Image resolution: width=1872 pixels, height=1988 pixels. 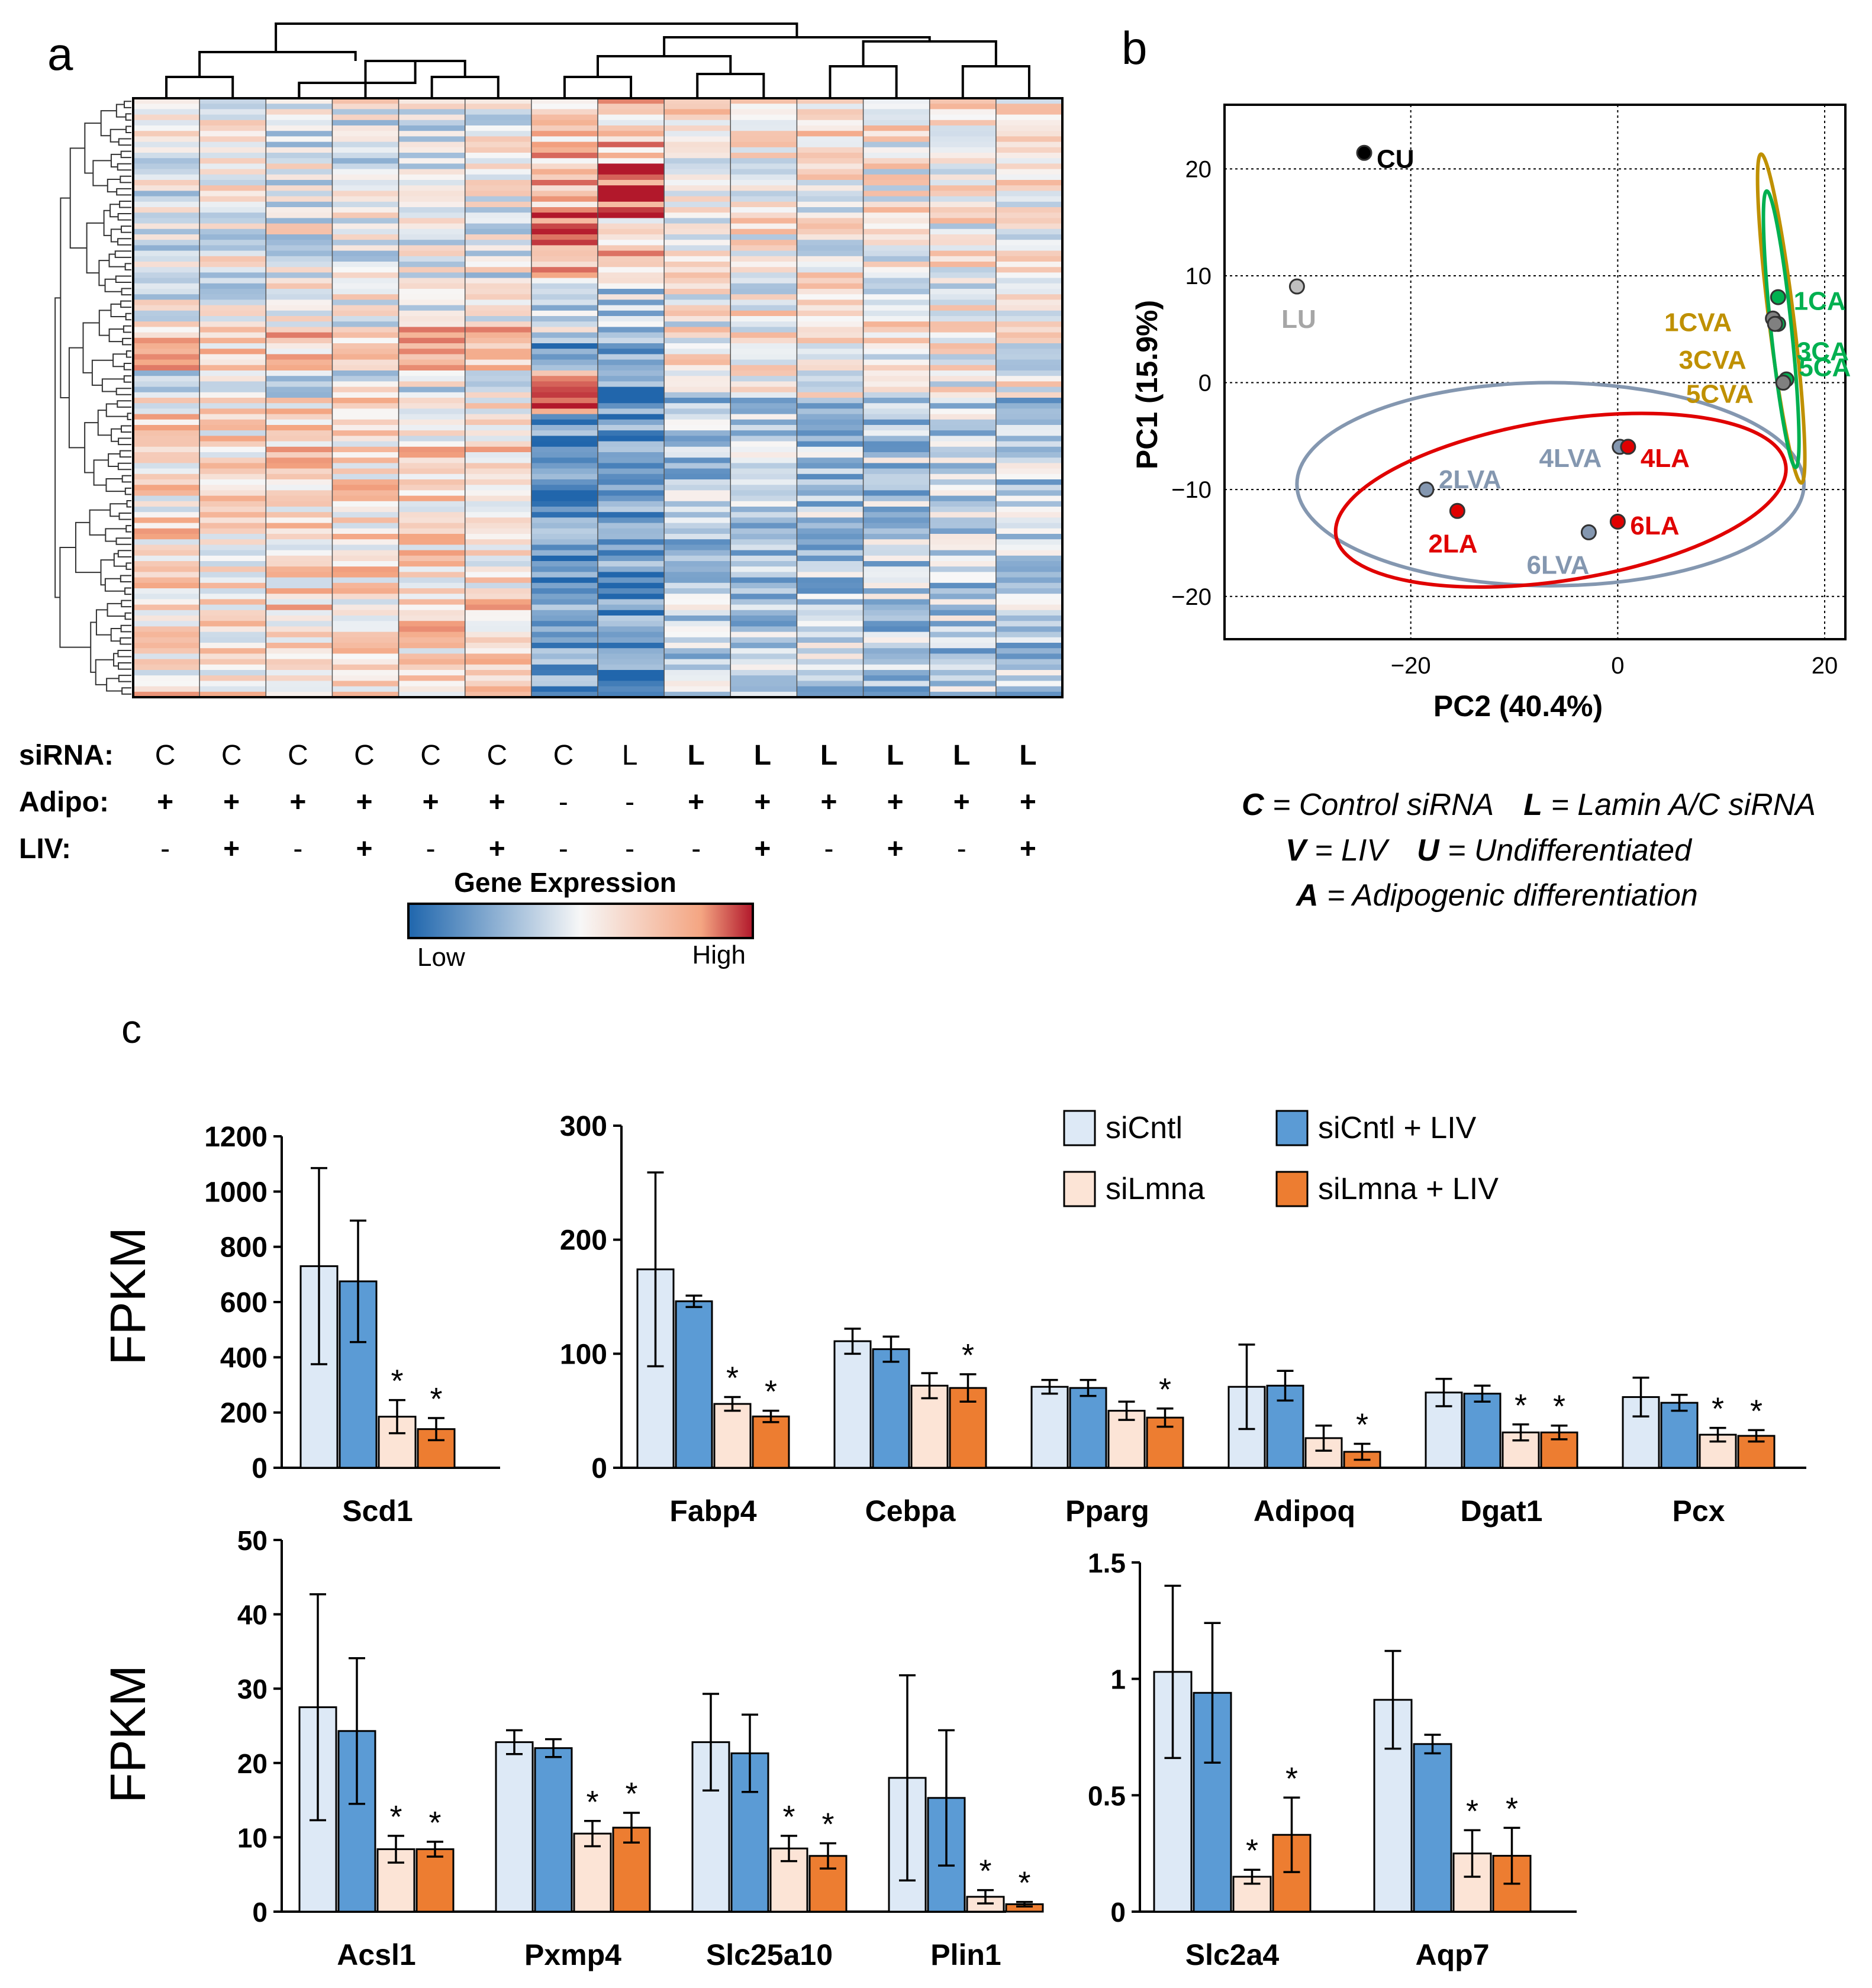 What do you see at coordinates (1470, 479) in the screenshot?
I see `pca-point-label-2LVA: 2LVA` at bounding box center [1470, 479].